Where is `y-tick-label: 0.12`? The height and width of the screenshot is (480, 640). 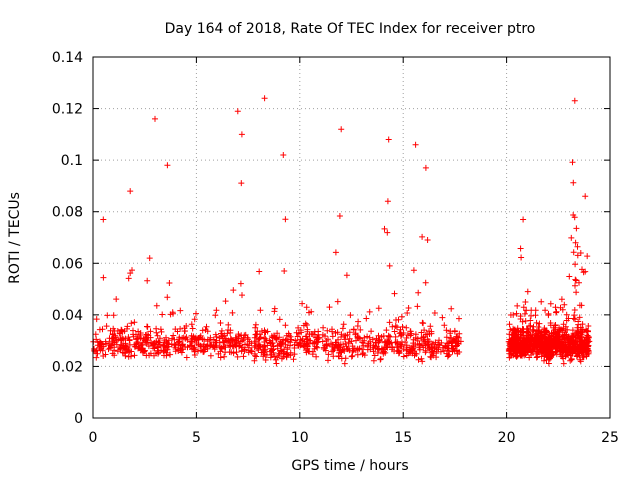
y-tick-label: 0.12 is located at coordinates (67, 110).